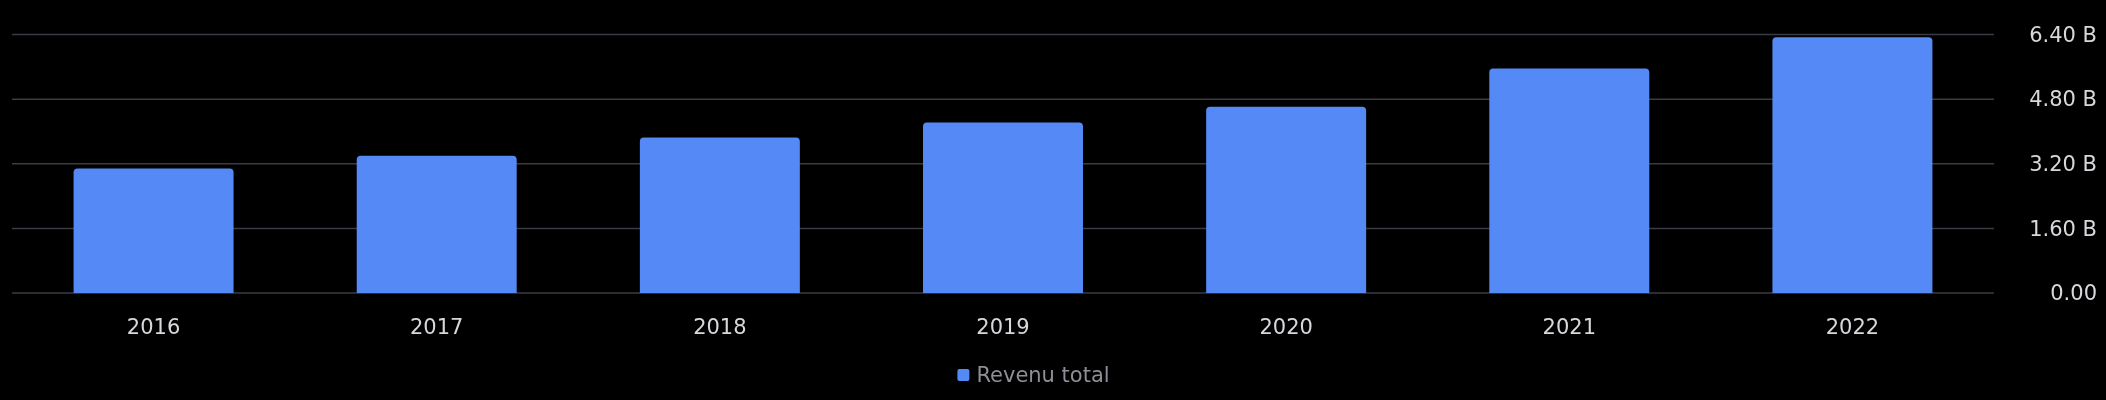  I want to click on y-tick-label: 0.00, so click(2073, 293).